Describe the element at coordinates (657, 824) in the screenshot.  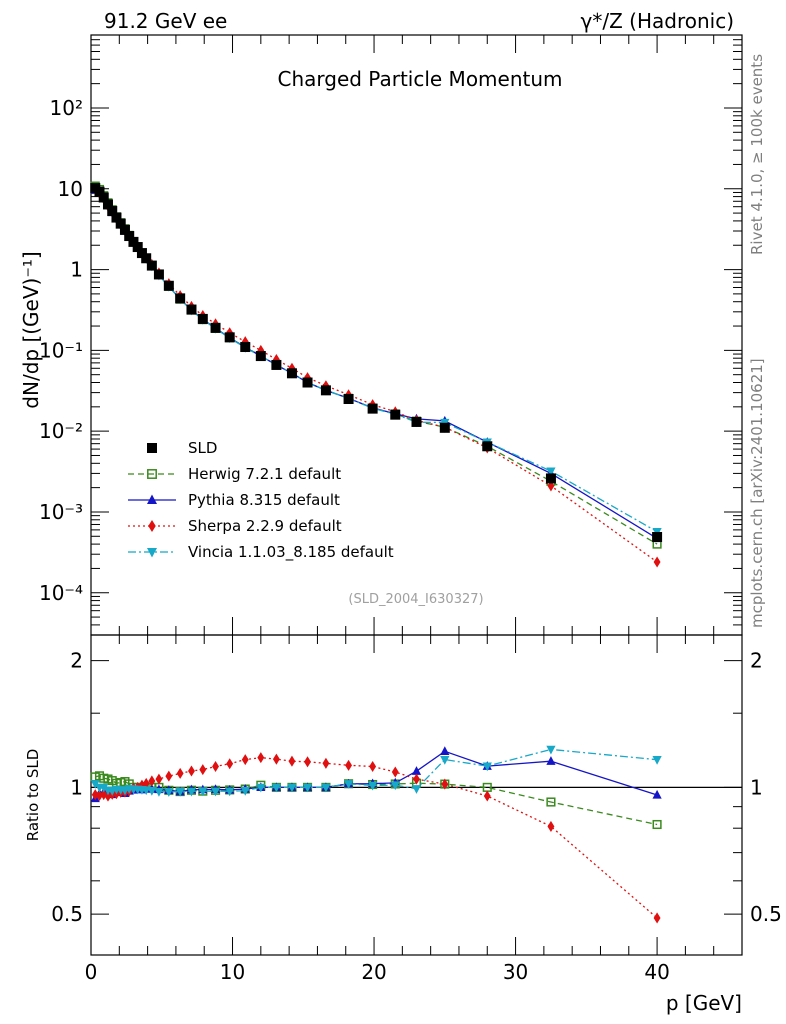
I see `herwig-ratio-point` at that location.